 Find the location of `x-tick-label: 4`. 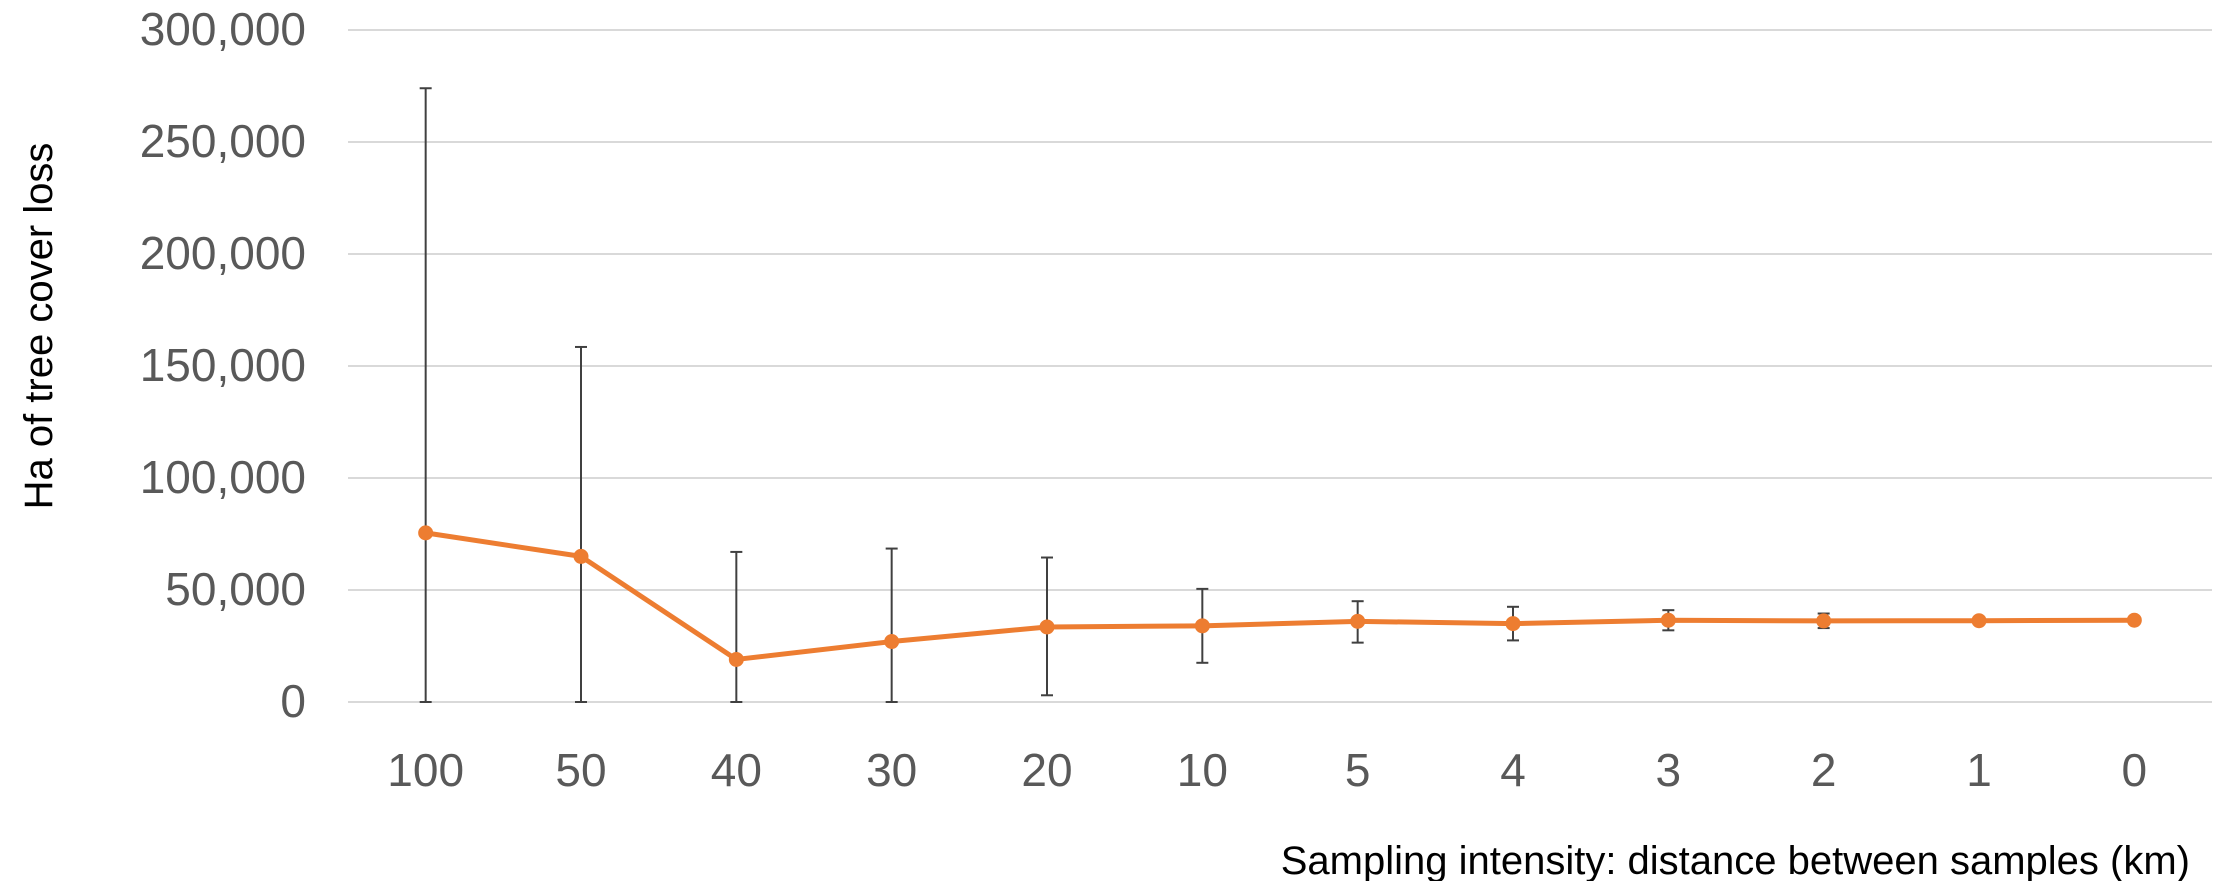

x-tick-label: 4 is located at coordinates (1513, 770).